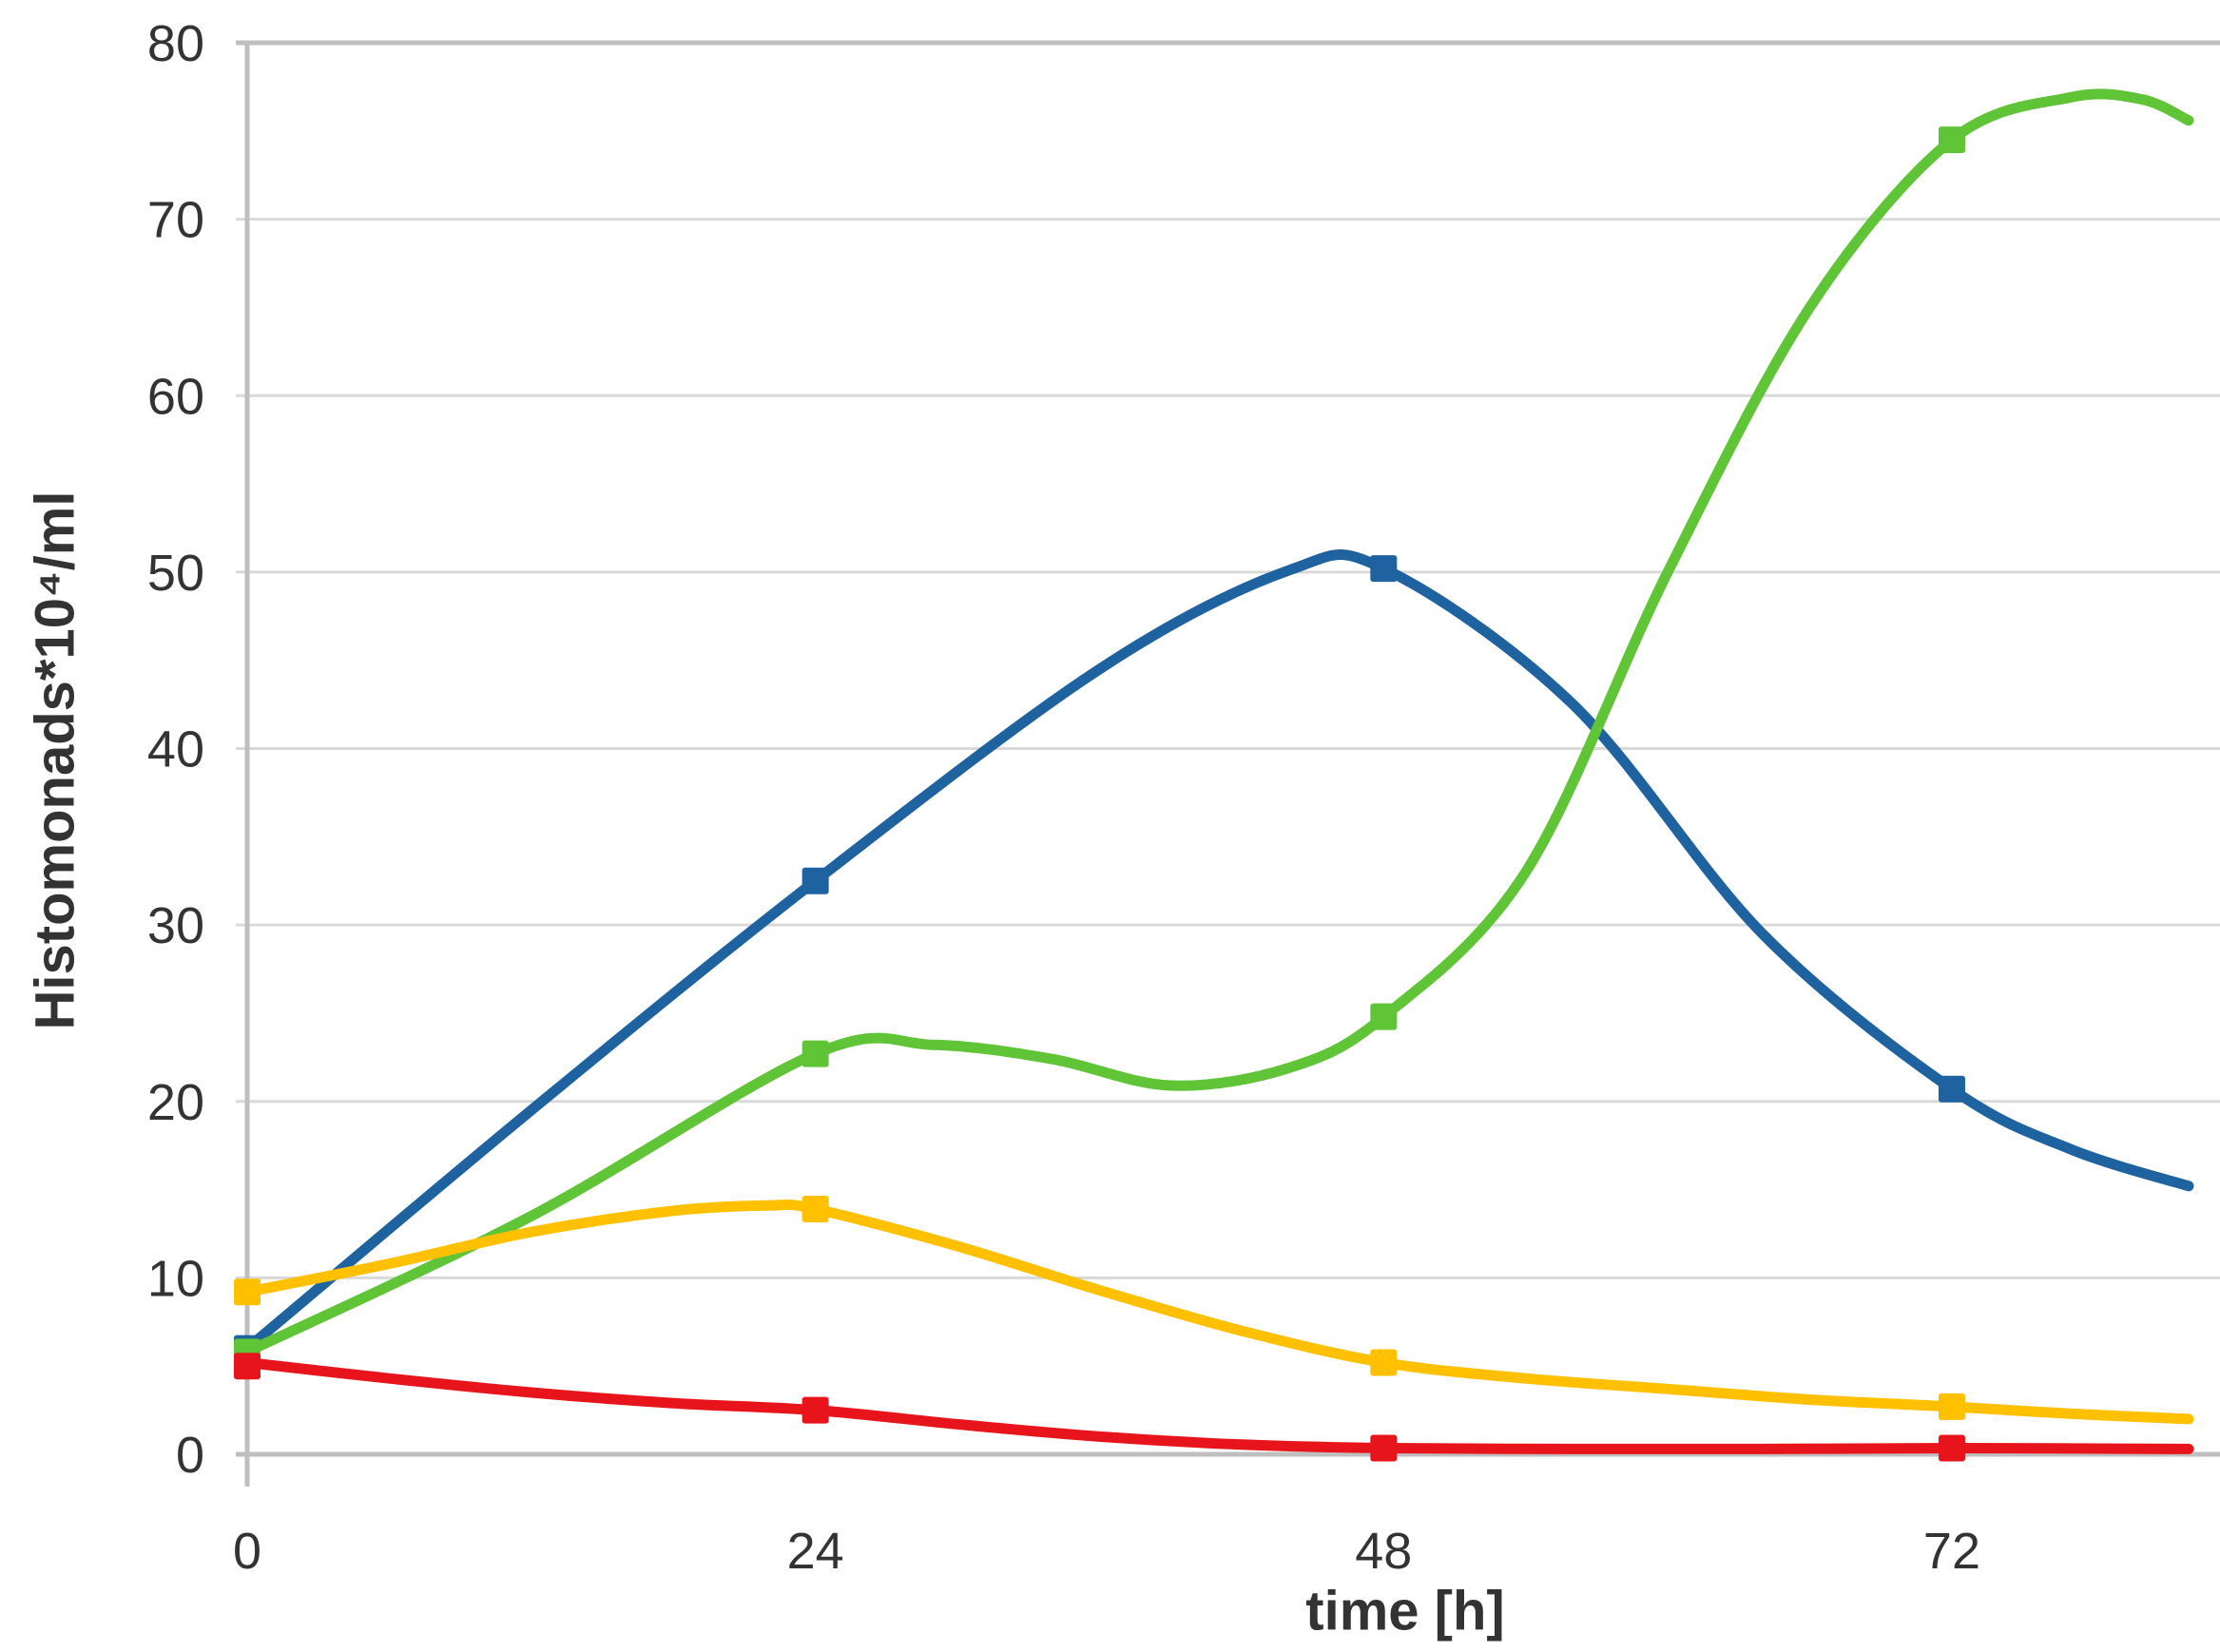 The height and width of the screenshot is (1652, 2220). What do you see at coordinates (175, 573) in the screenshot?
I see `y-tick-label-50: 50` at bounding box center [175, 573].